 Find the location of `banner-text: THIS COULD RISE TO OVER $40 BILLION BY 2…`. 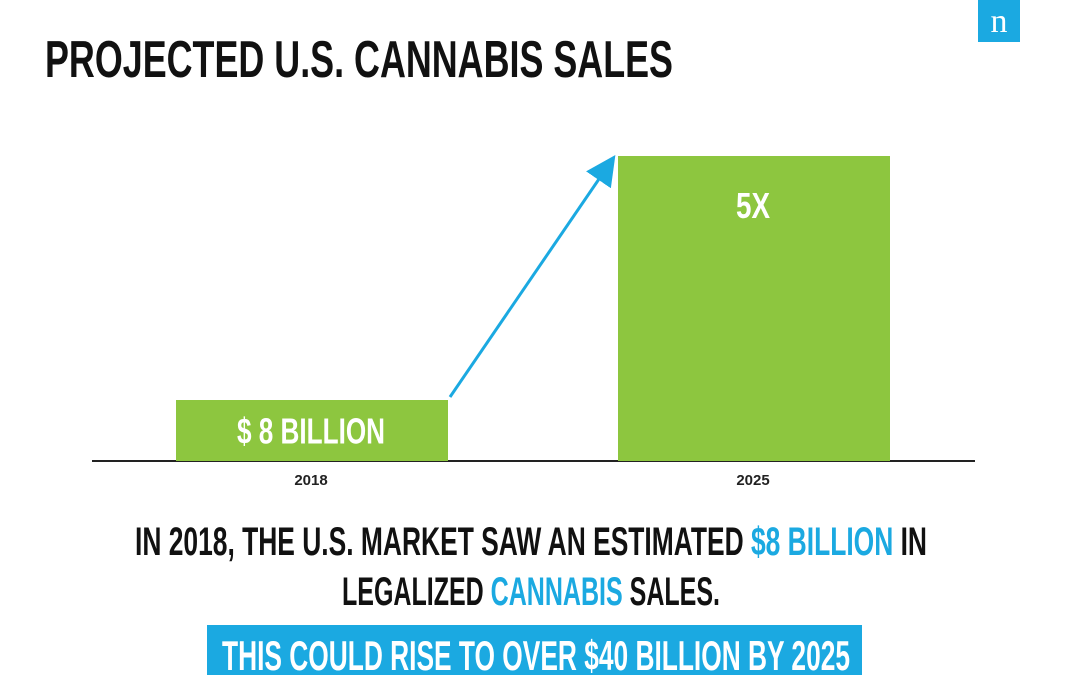

banner-text: THIS COULD RISE TO OVER $40 BILLION BY 2… is located at coordinates (536, 653).